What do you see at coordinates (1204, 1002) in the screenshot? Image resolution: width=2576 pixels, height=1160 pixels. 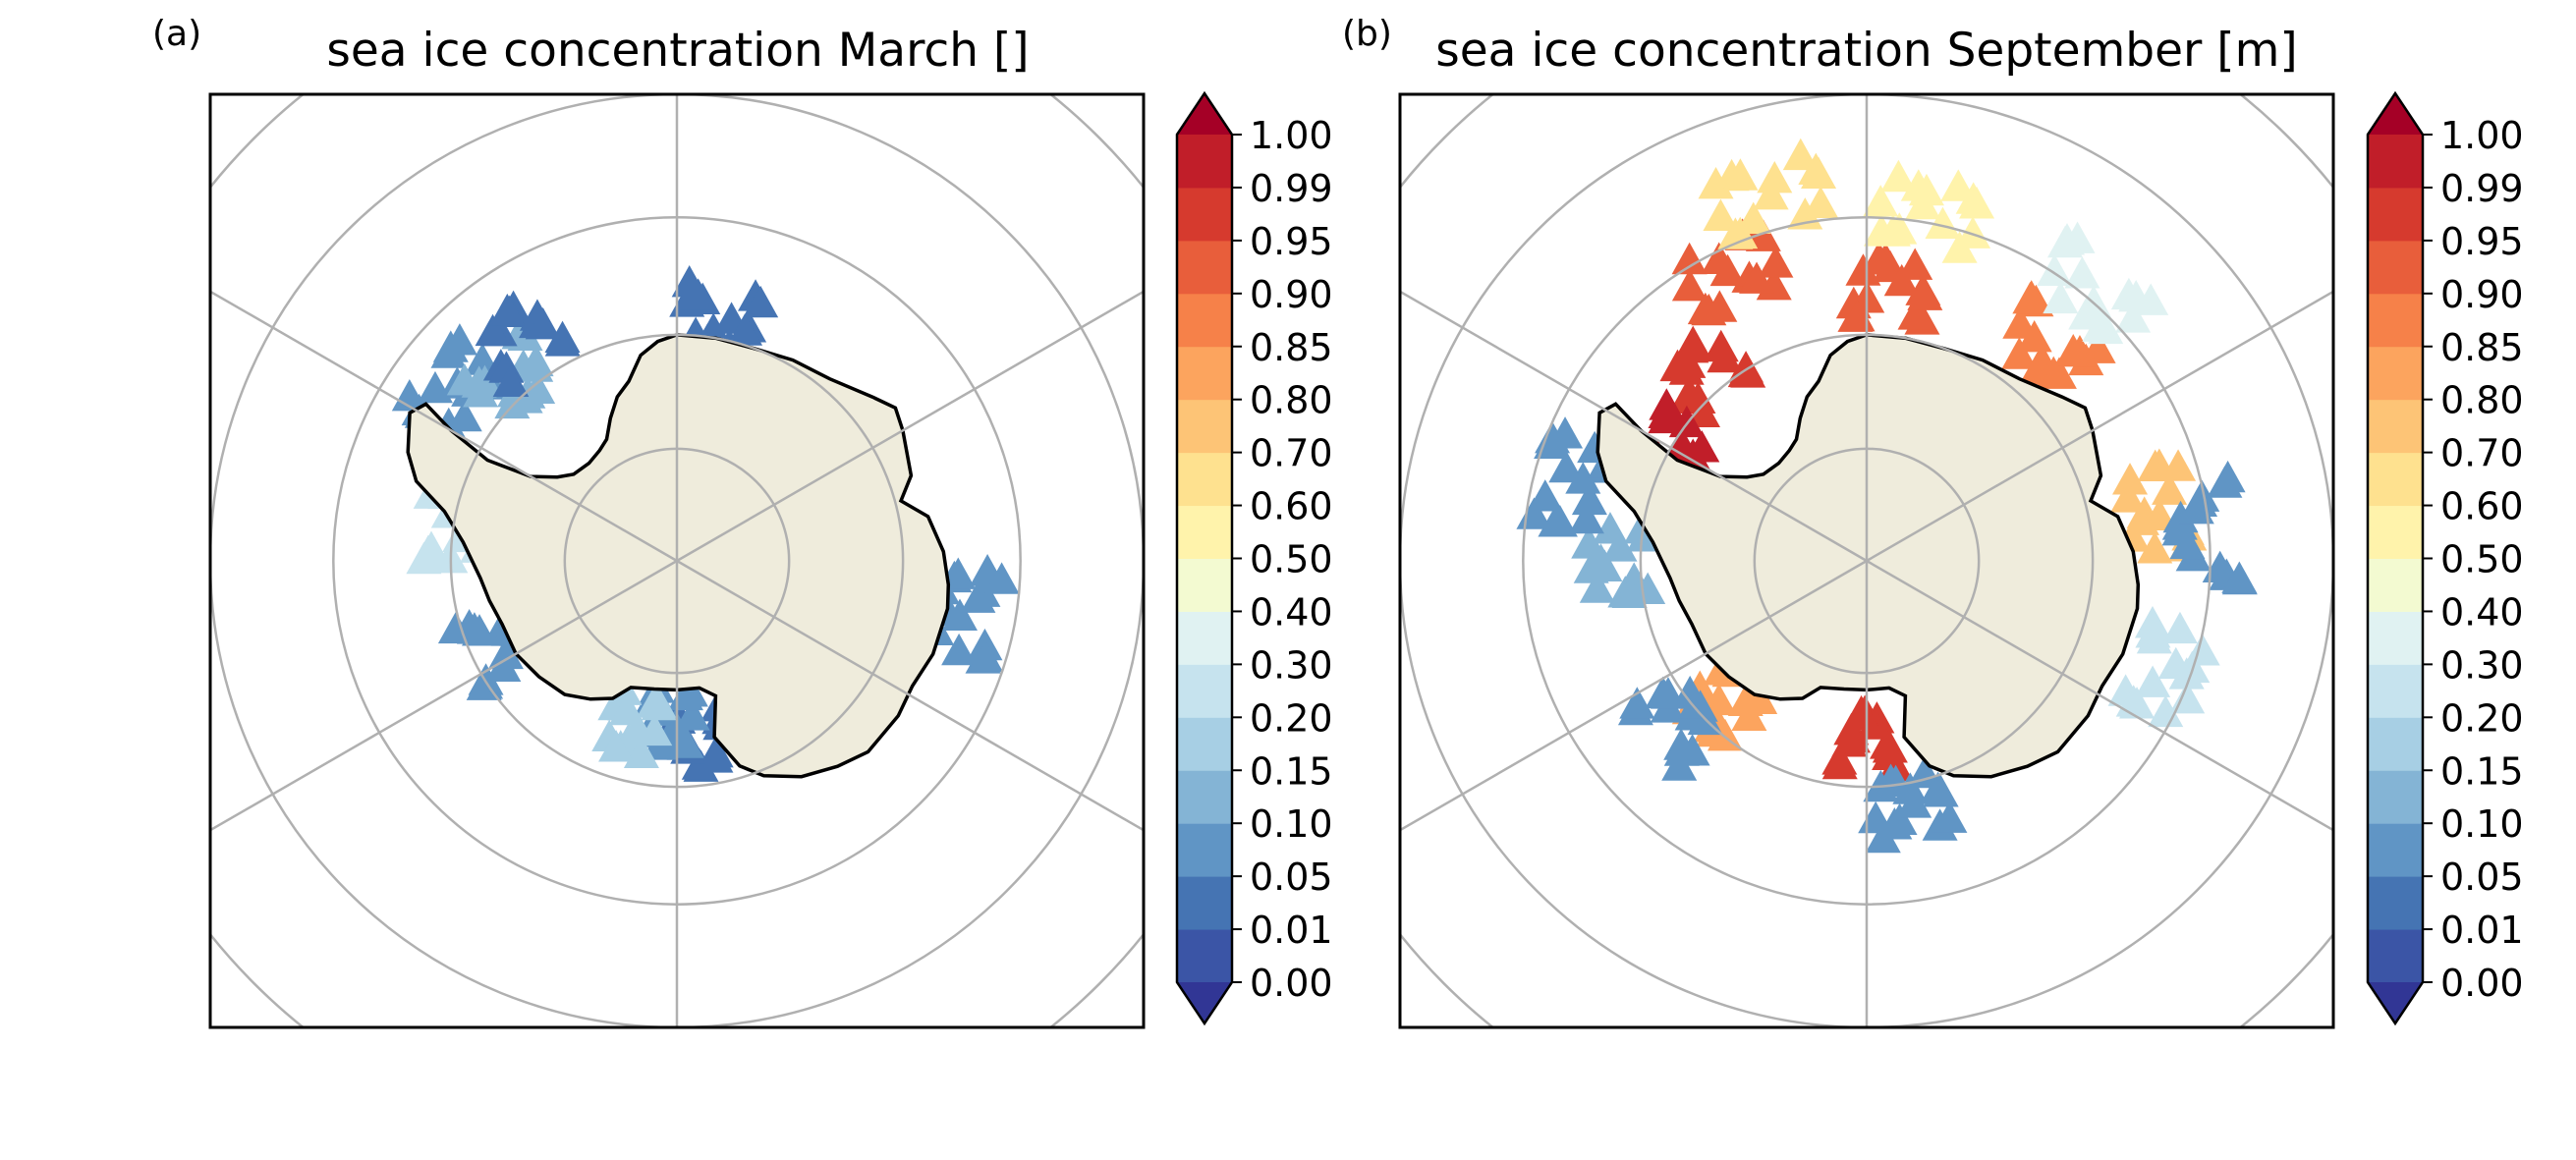 I see `colorbar-extend-min` at bounding box center [1204, 1002].